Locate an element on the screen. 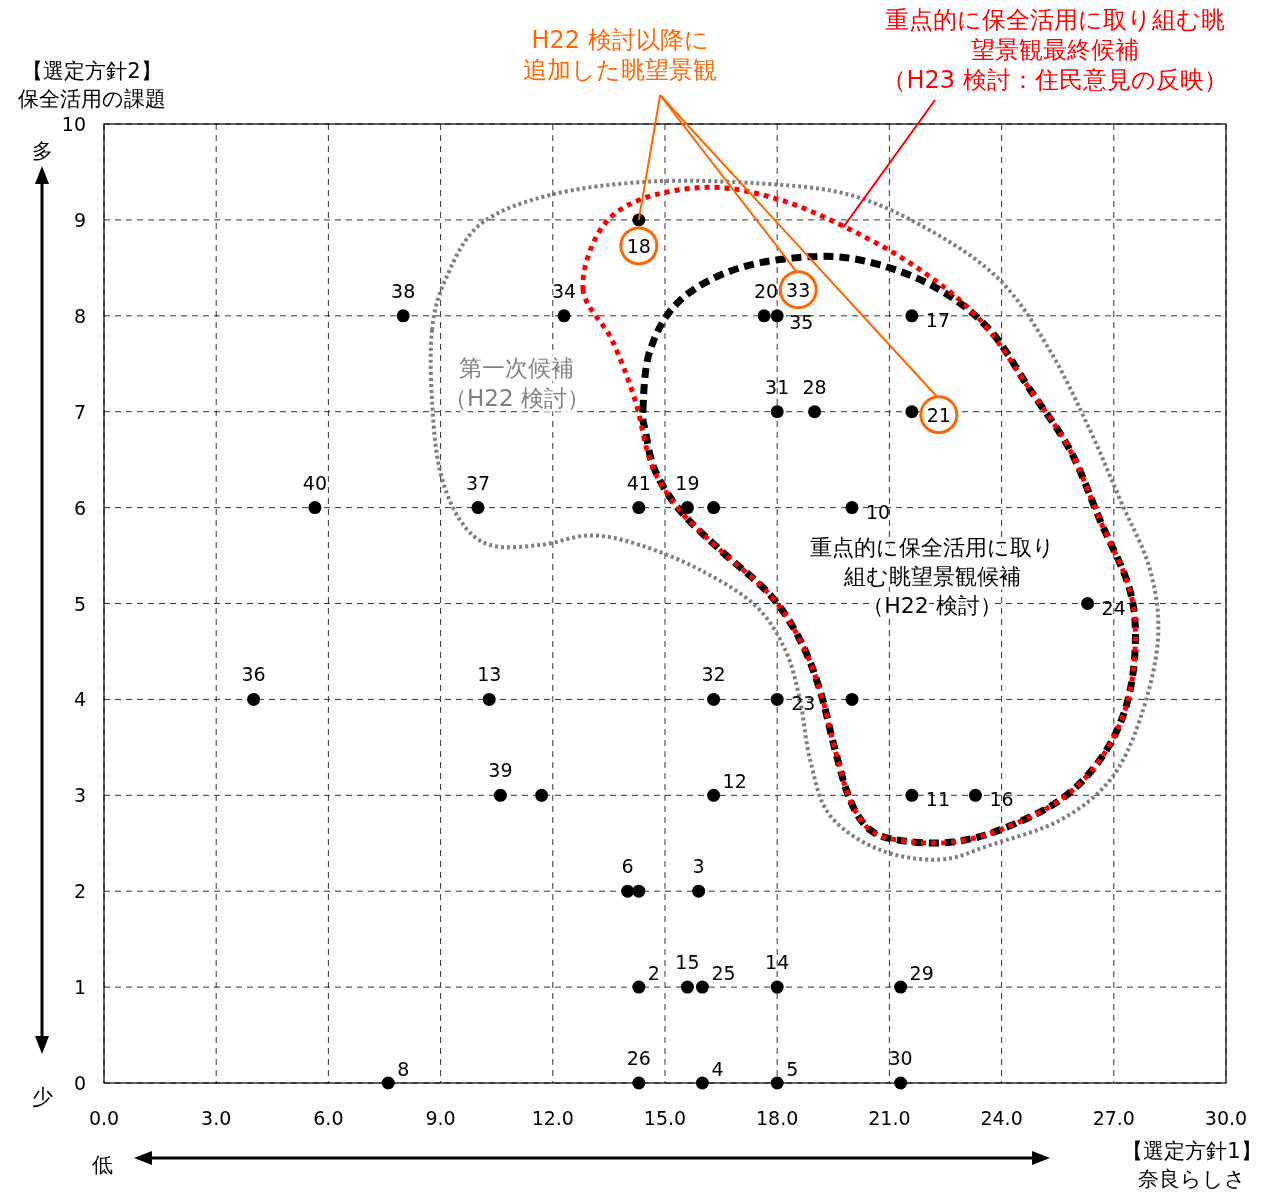 This screenshot has width=1266, height=1198. annotation: 5 is located at coordinates (792, 1069).